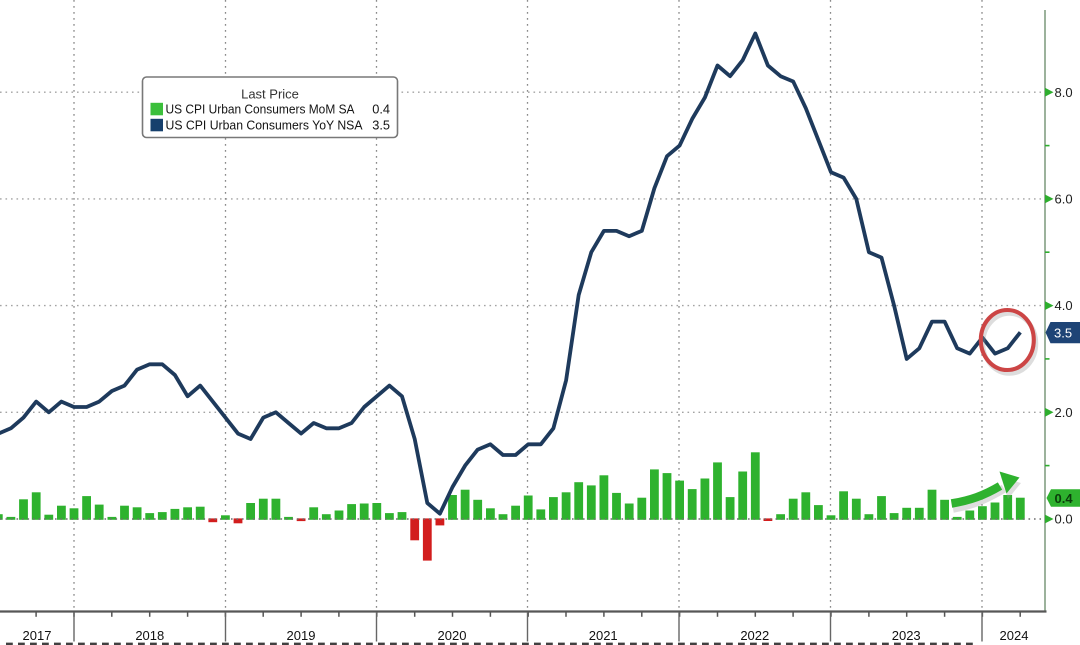 This screenshot has width=1080, height=645. What do you see at coordinates (301, 635) in the screenshot?
I see `svg-text: 2019` at bounding box center [301, 635].